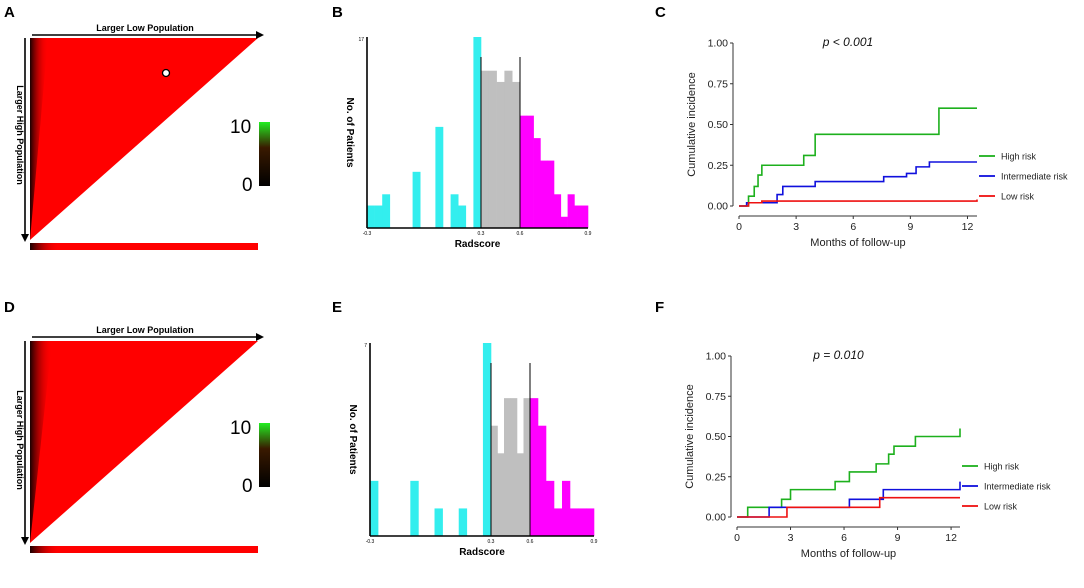 The width and height of the screenshot is (1084, 588). Describe the element at coordinates (718, 207) in the screenshot. I see `km-y-tick-label: 0.00` at that location.